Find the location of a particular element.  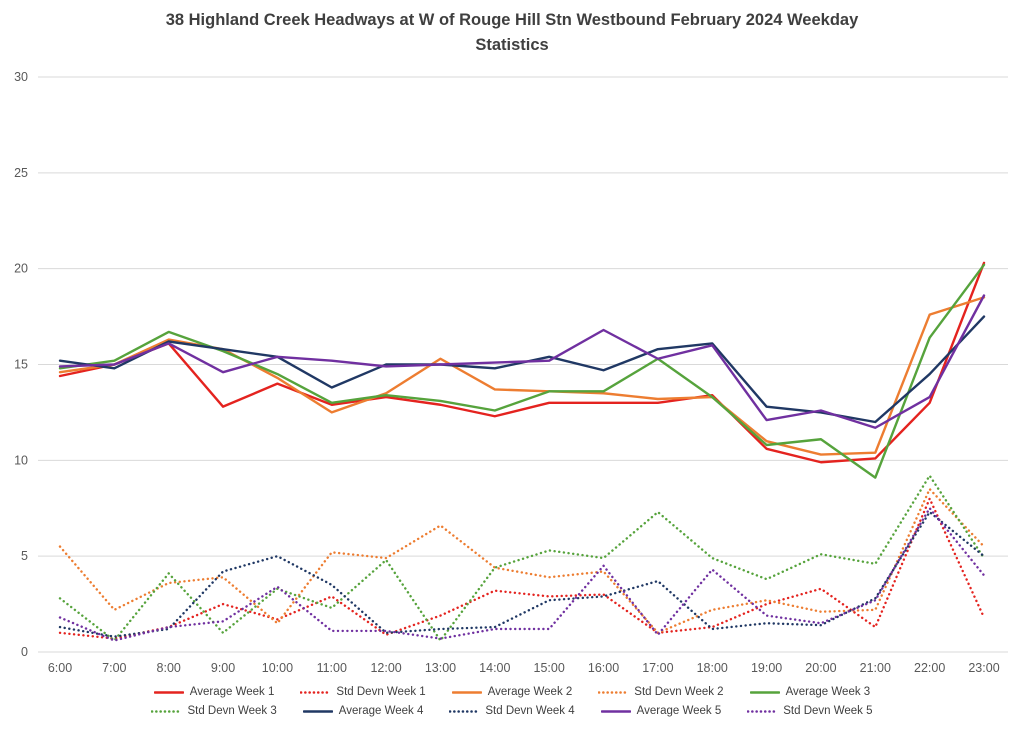

x-axis-label: 10:00 is located at coordinates (277, 668).